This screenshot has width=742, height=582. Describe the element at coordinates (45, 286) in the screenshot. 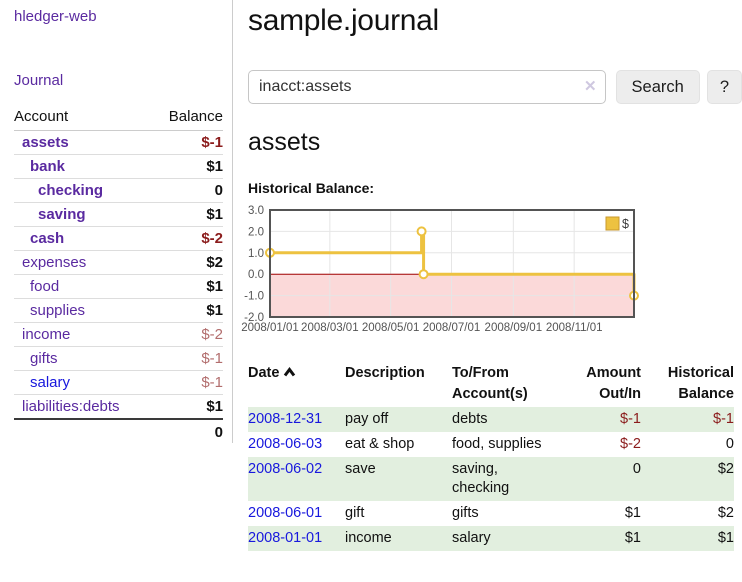

I see `account-link: food` at that location.